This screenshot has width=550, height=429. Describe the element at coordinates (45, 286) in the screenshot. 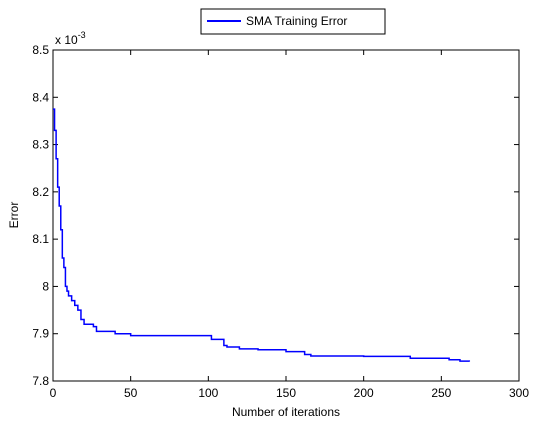

I see `y-tick-label: 8` at that location.